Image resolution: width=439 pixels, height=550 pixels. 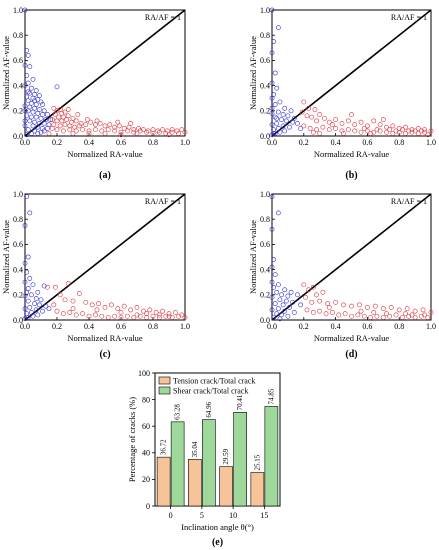 I want to click on legend-swatch, so click(x=164, y=390).